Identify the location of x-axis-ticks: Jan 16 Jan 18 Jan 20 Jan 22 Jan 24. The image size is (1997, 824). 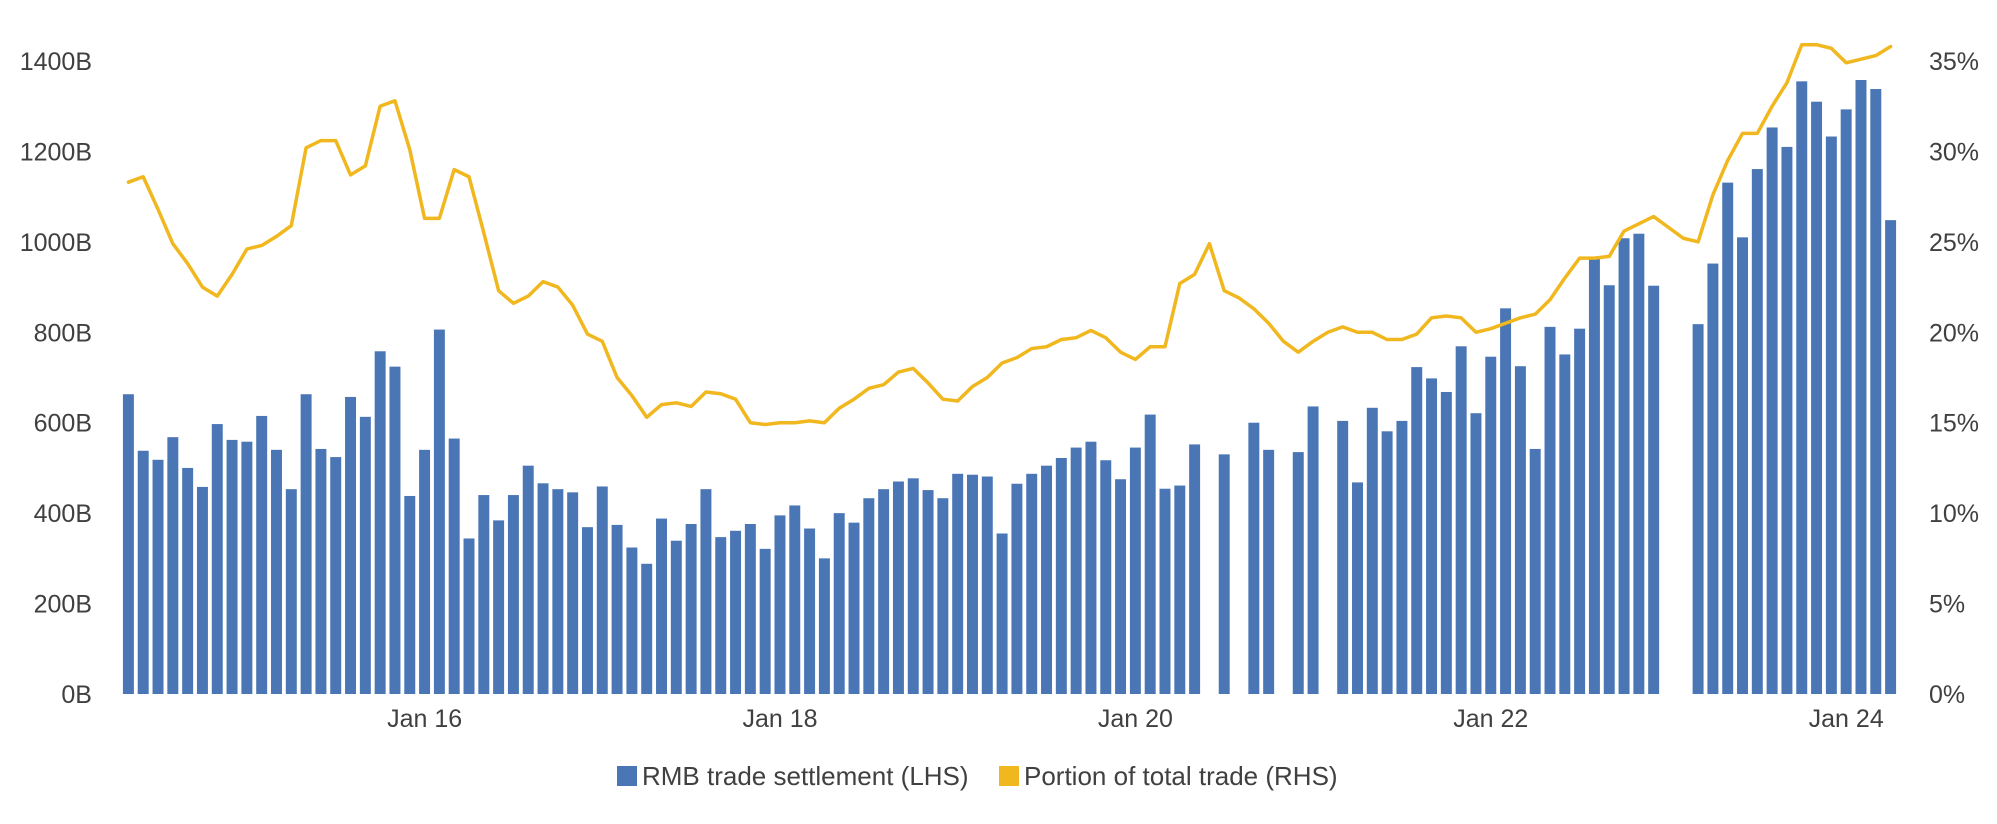
(1135, 719).